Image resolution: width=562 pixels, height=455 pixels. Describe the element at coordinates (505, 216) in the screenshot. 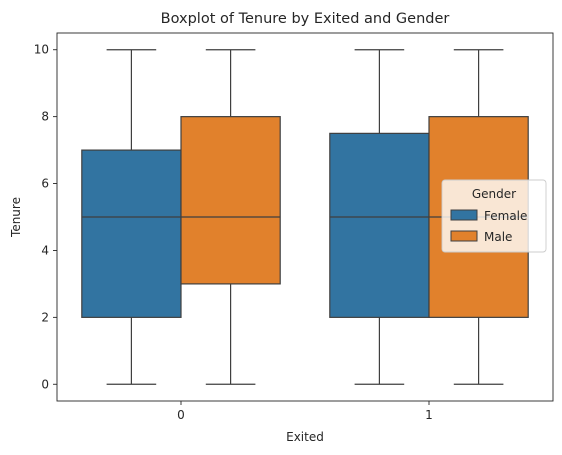

I see `legend-label-female: Female` at that location.